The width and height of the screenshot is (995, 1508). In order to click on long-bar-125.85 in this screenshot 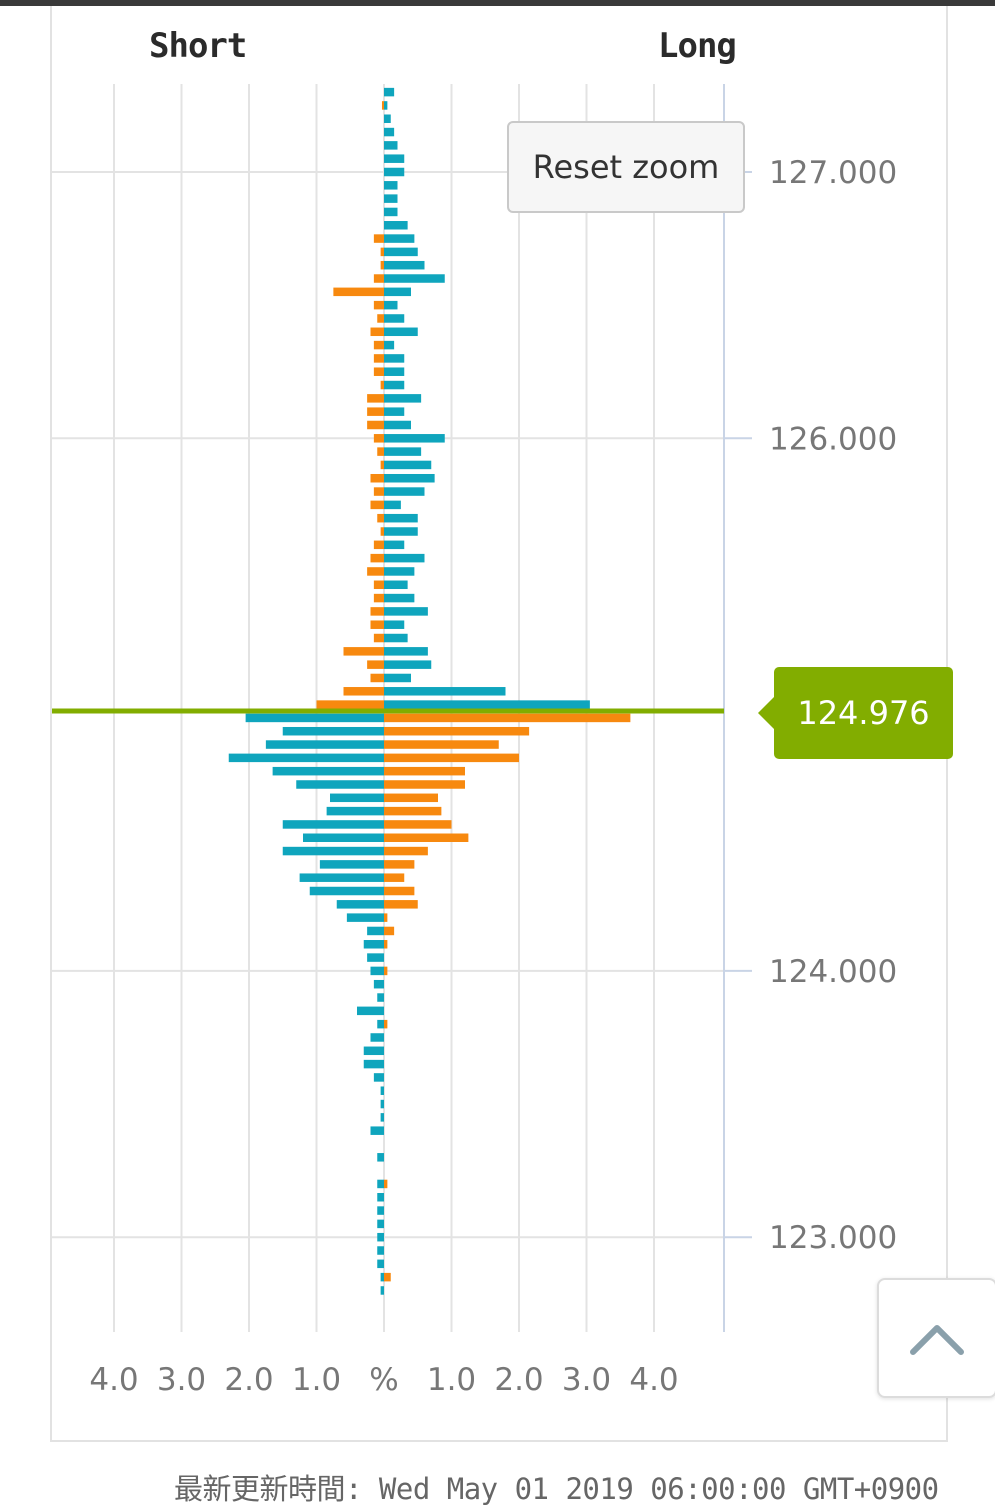, I will do `click(409, 478)`.